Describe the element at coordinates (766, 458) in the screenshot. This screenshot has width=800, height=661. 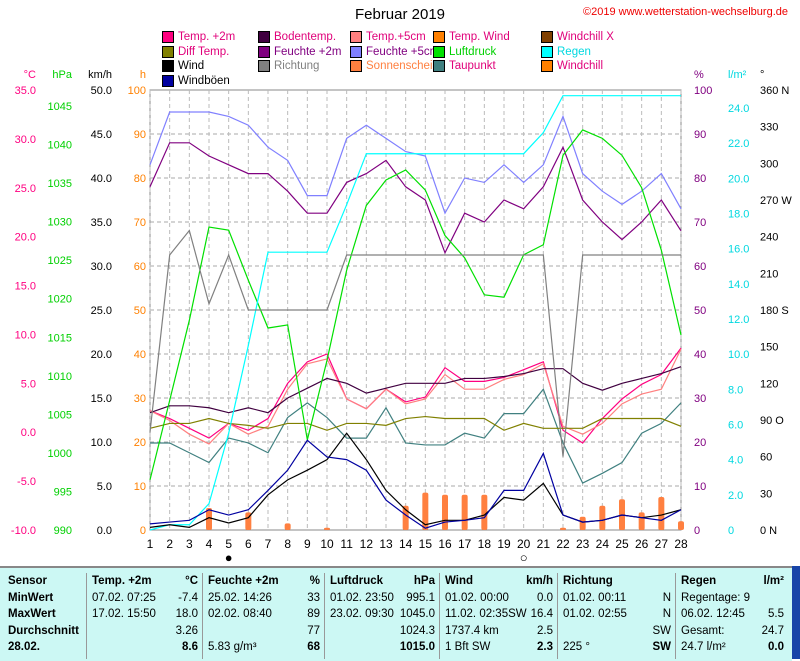
I see `degrees-tick-label: 60` at that location.